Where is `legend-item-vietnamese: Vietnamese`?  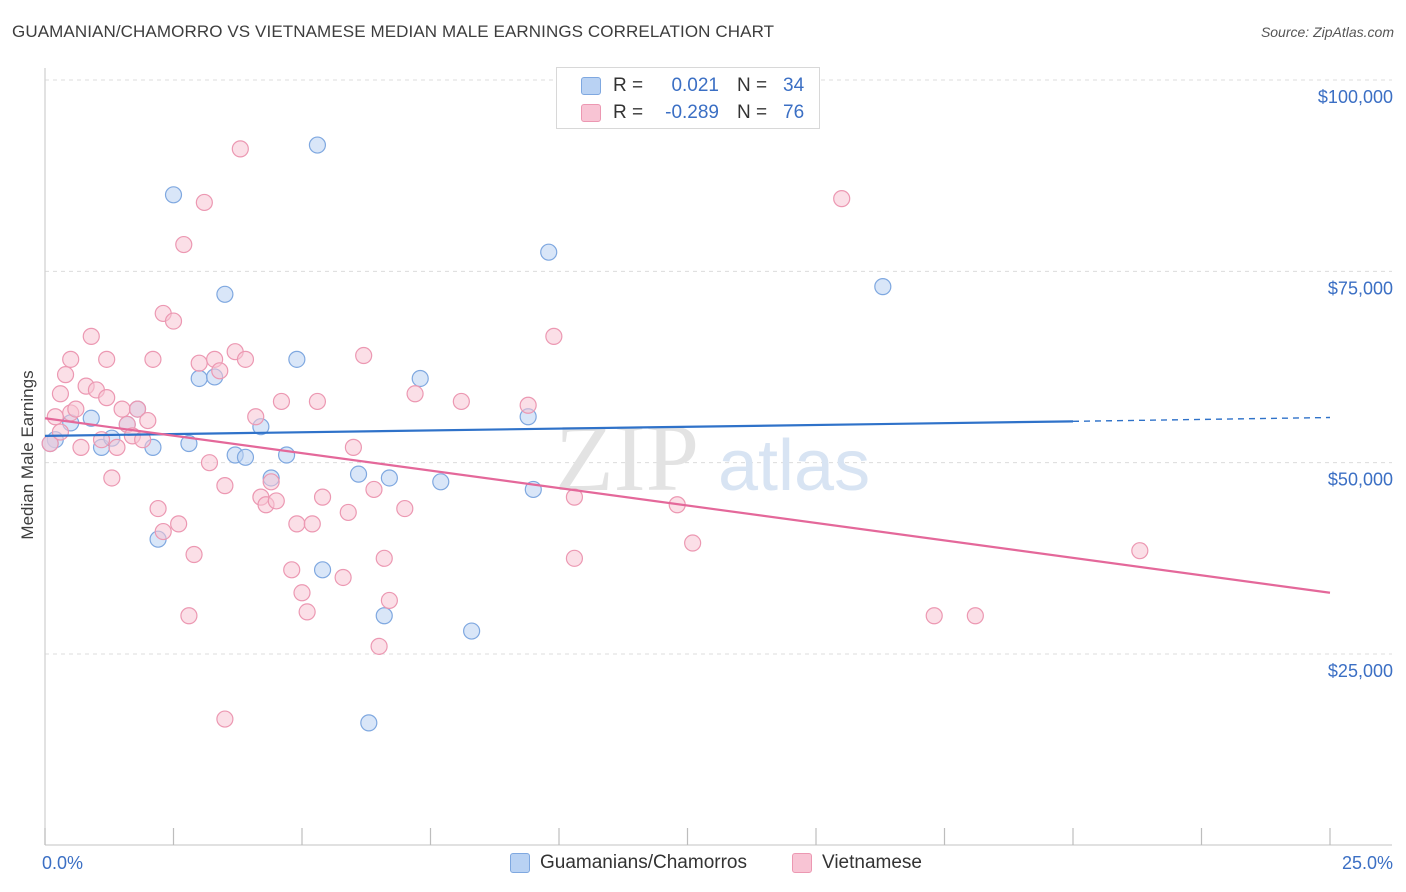
legend-item-vietnamese: Vietnamese is located at coordinates (857, 863).